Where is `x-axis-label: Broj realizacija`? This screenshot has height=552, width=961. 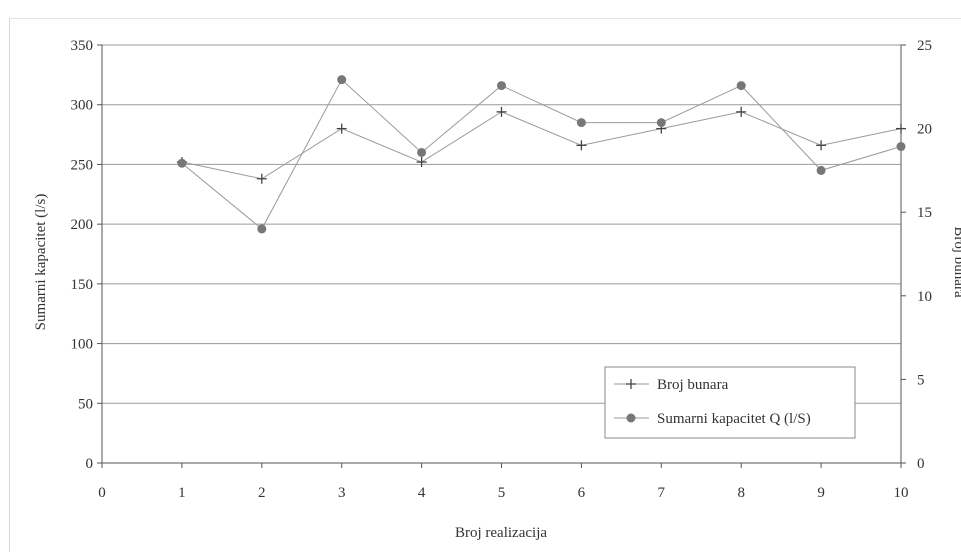
x-axis-label: Broj realizacija is located at coordinates (501, 533).